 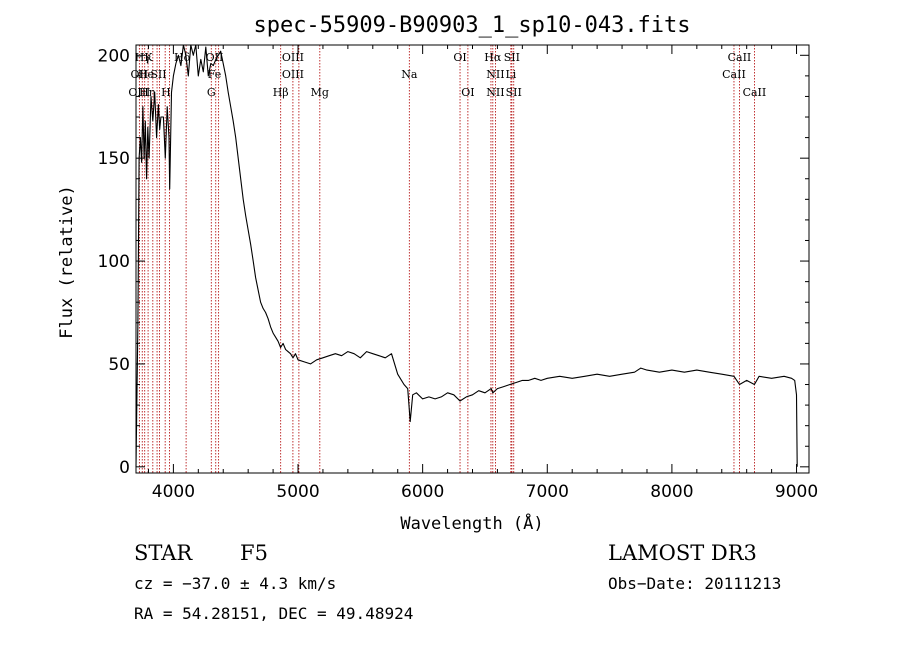 What do you see at coordinates (114, 159) in the screenshot?
I see `y-tick-label-3: 150` at bounding box center [114, 159].